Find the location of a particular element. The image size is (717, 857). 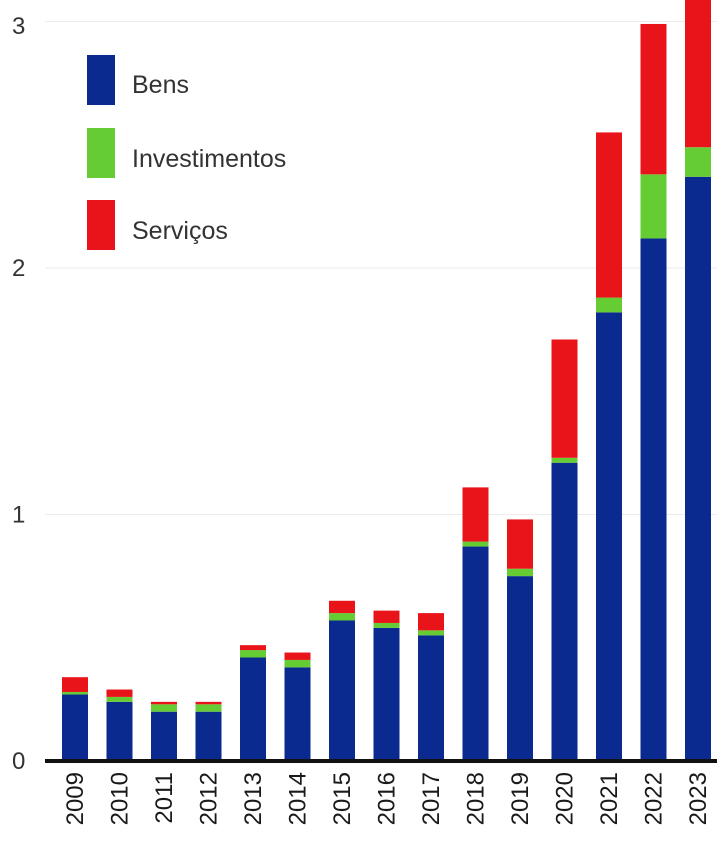

legend-swatch-bens is located at coordinates (101, 80).